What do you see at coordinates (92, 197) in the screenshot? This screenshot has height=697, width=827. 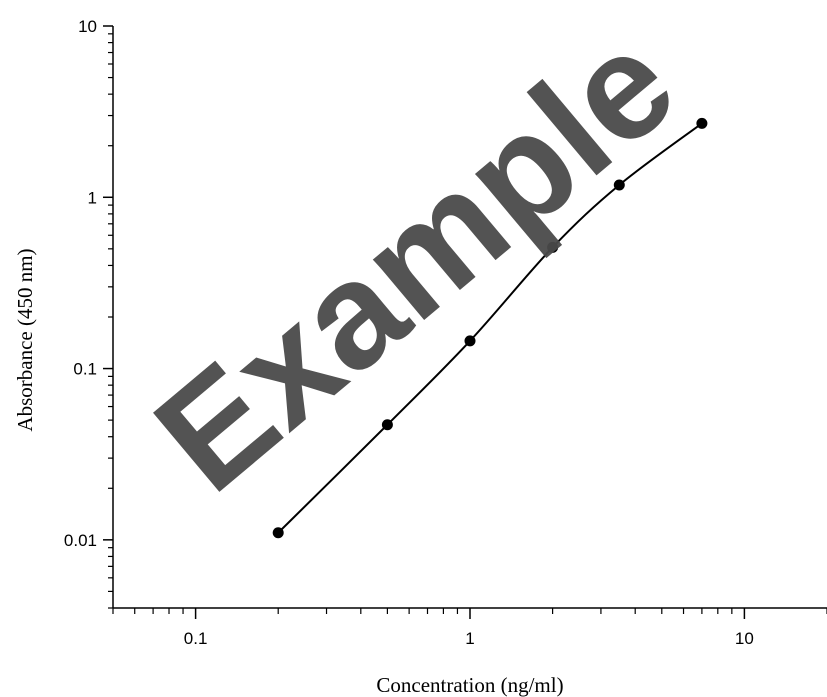 I see `y-tick-label: 1` at bounding box center [92, 197].